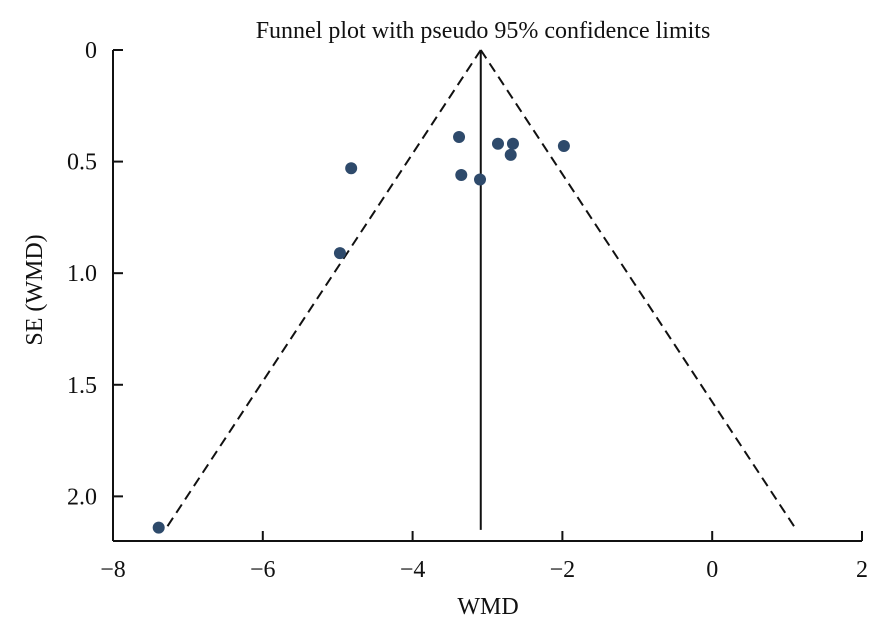 This screenshot has height=626, width=886. Describe the element at coordinates (82, 497) in the screenshot. I see `y-tick-label: 2.0` at that location.